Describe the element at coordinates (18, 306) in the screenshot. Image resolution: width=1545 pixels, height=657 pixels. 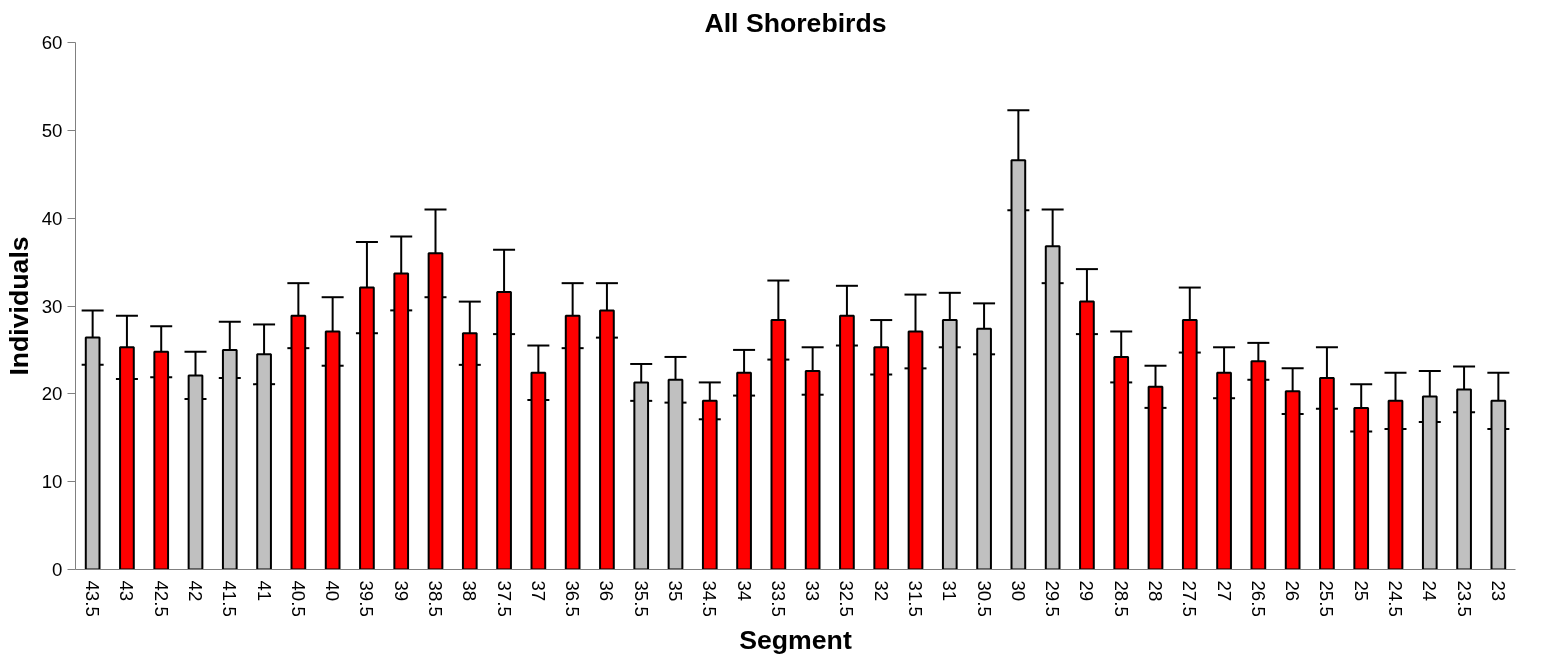
I see `y-axis-title: Individuals` at that location.